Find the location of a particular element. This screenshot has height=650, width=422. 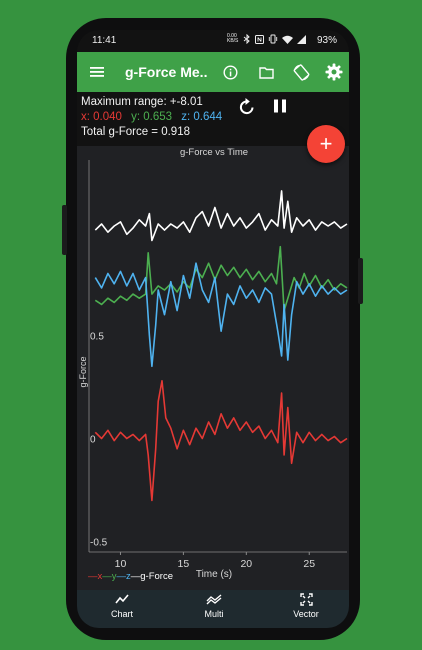

wifi-icon is located at coordinates (287, 39).